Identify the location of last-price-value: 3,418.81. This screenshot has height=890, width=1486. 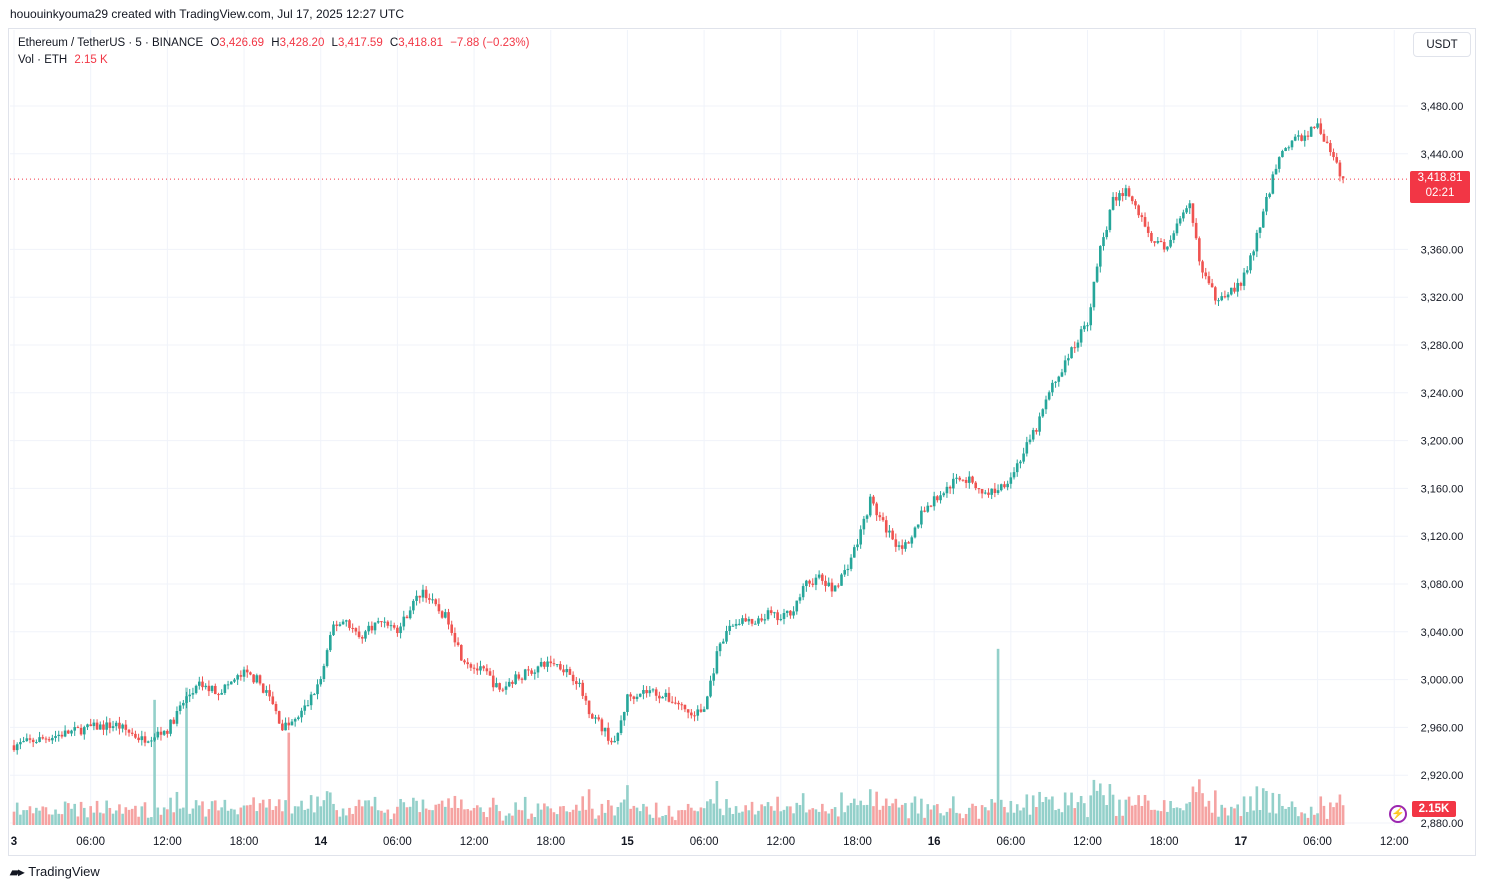
(1440, 178).